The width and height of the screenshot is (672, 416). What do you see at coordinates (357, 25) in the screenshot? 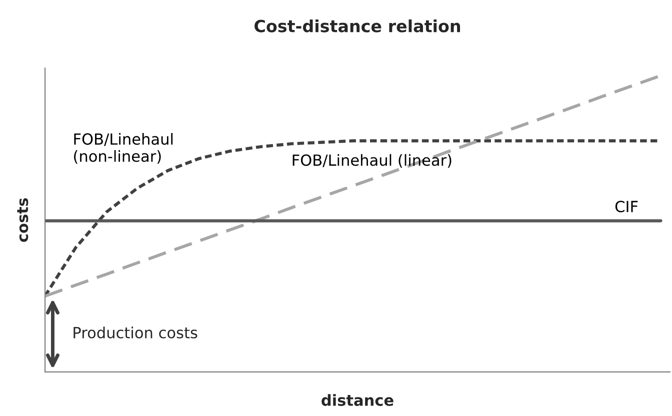
I see `chart-title: Cost-distance relation` at bounding box center [357, 25].